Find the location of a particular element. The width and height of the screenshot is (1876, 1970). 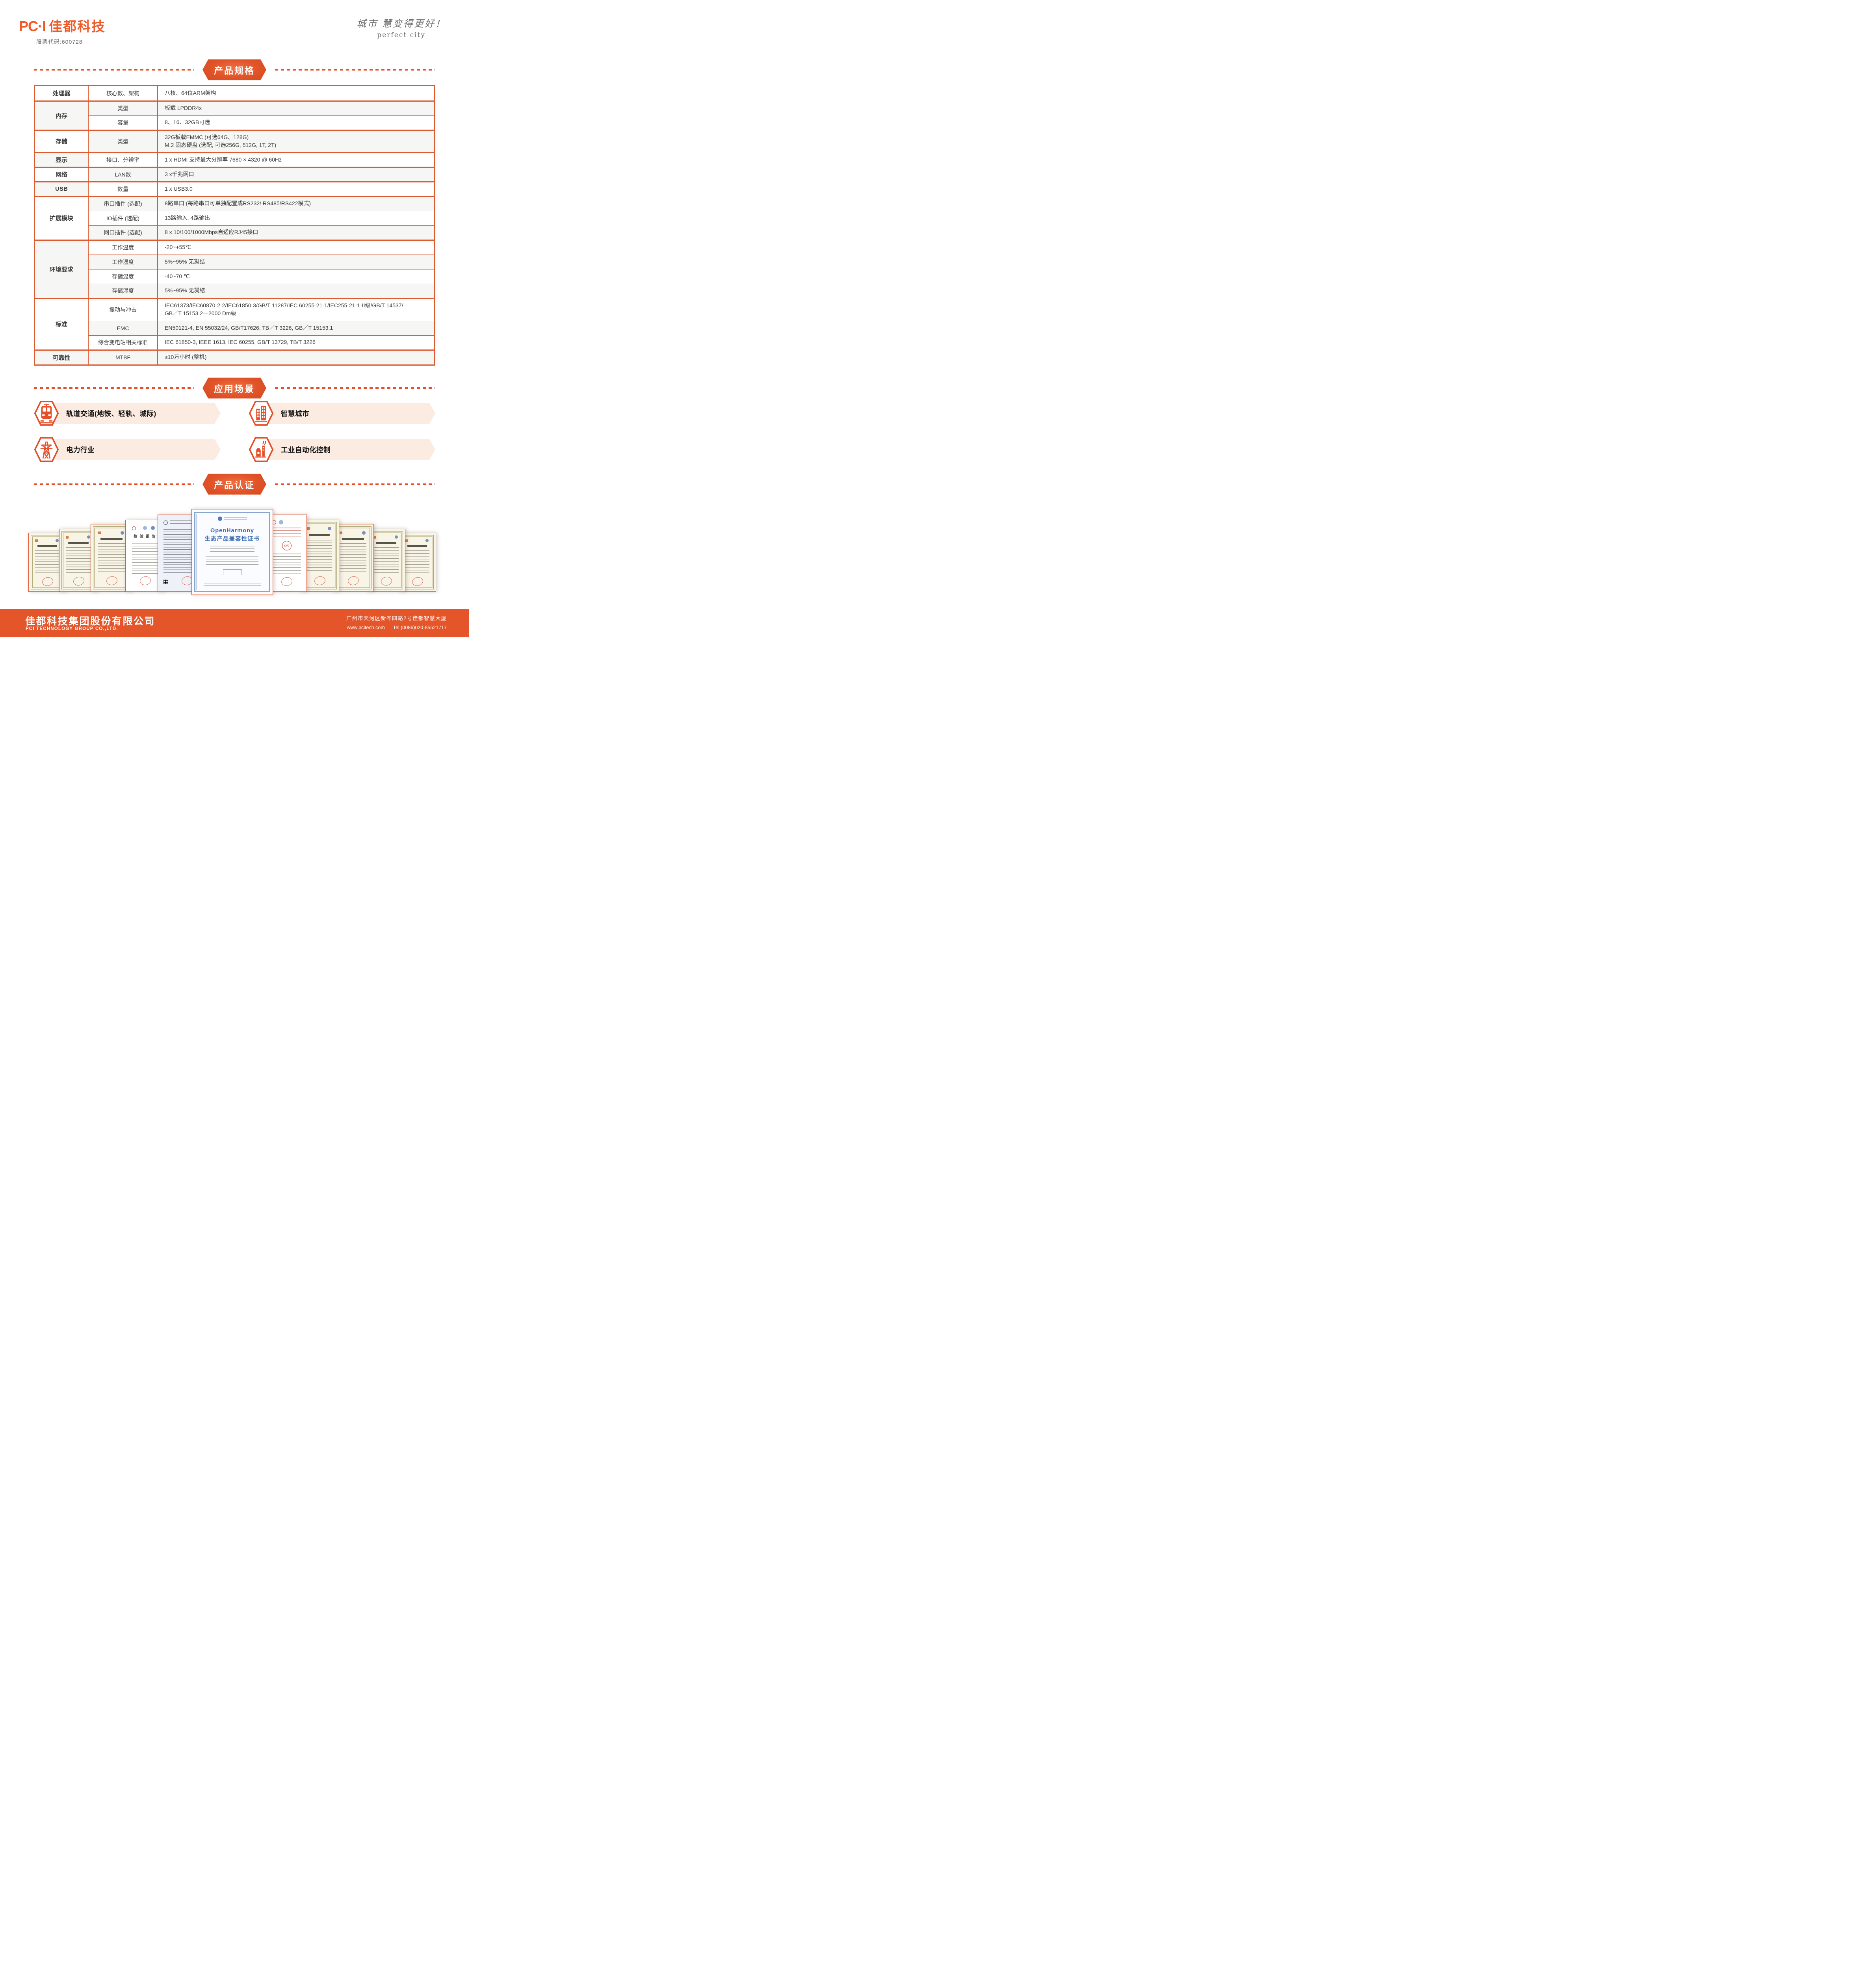

certificate-frame is located at coordinates (232, 552).